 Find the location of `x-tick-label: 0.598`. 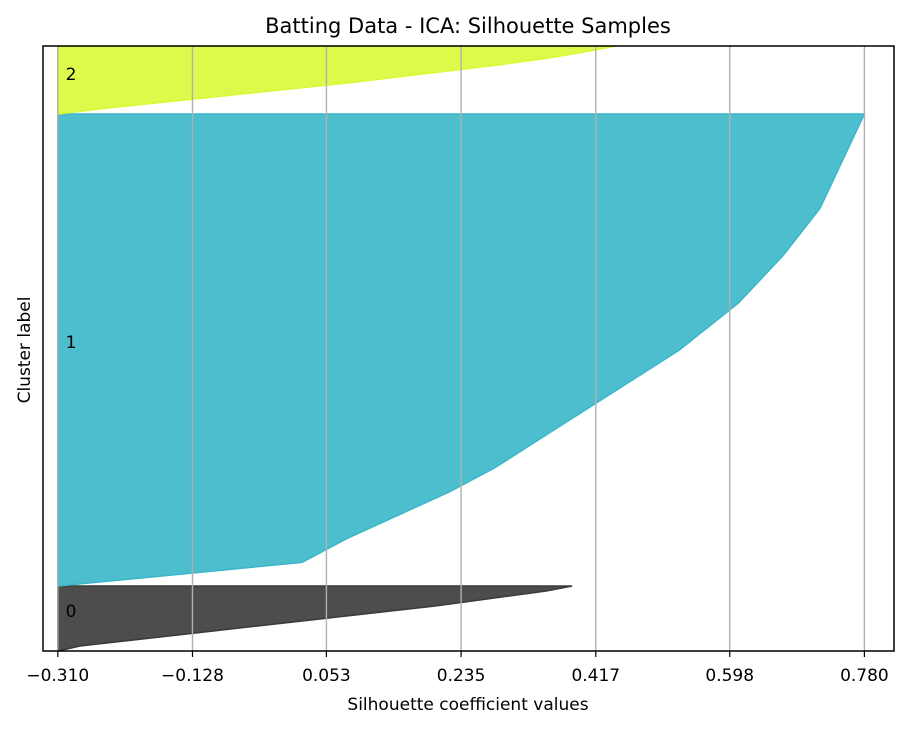

x-tick-label: 0.598 is located at coordinates (729, 676).